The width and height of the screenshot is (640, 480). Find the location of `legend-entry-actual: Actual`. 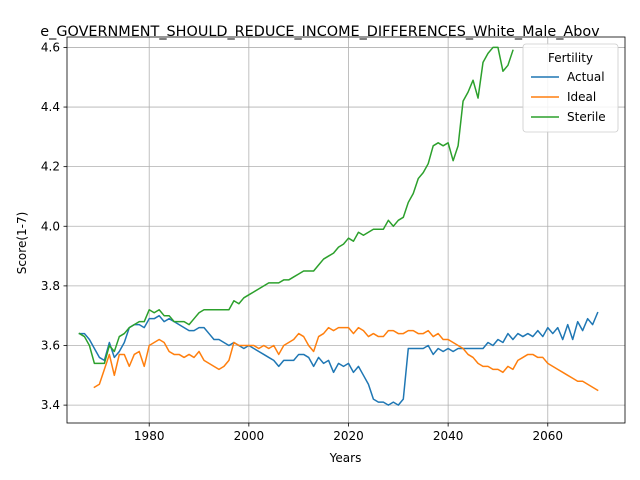

legend-entry-actual: Actual is located at coordinates (568, 77).